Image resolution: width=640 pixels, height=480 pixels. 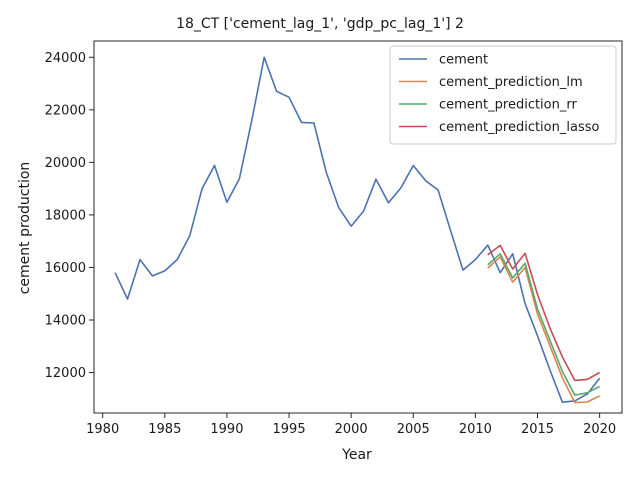 I want to click on y-axis-label: cement production, so click(x=25, y=228).